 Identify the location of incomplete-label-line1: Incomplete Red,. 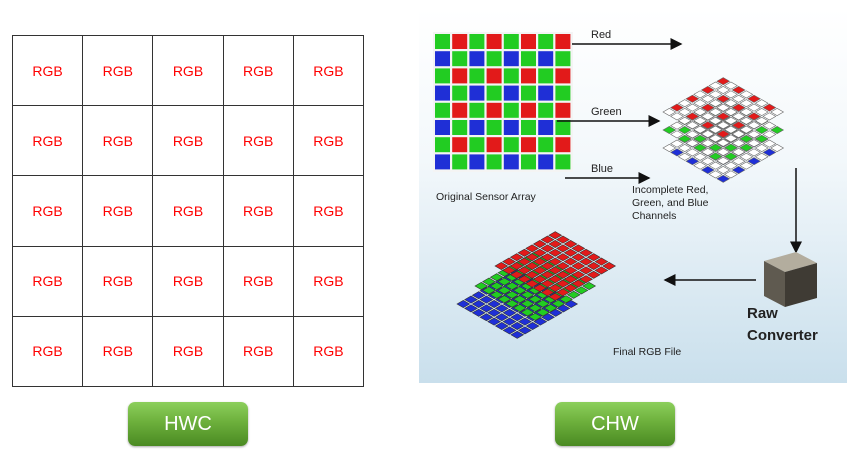
(670, 190).